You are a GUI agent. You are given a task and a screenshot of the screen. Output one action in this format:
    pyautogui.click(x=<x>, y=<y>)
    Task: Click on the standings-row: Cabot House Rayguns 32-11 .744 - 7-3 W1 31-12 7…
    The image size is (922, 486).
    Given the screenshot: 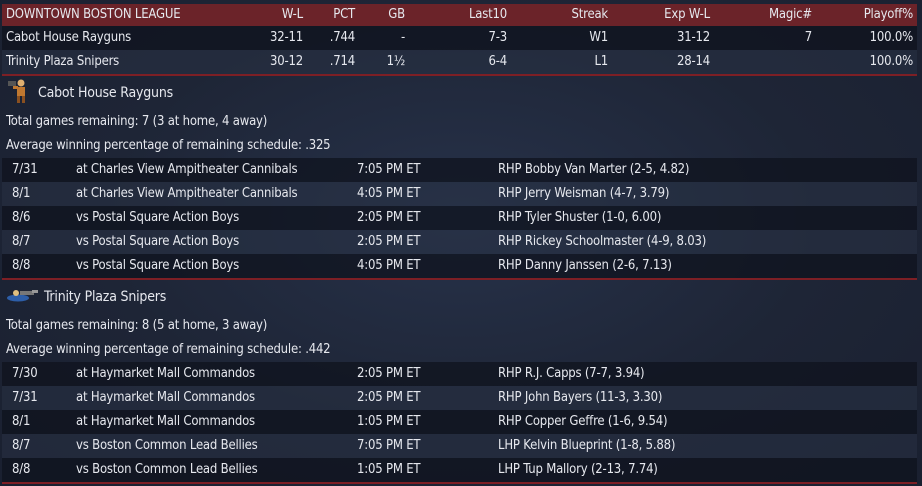 What is the action you would take?
    pyautogui.click(x=459, y=38)
    